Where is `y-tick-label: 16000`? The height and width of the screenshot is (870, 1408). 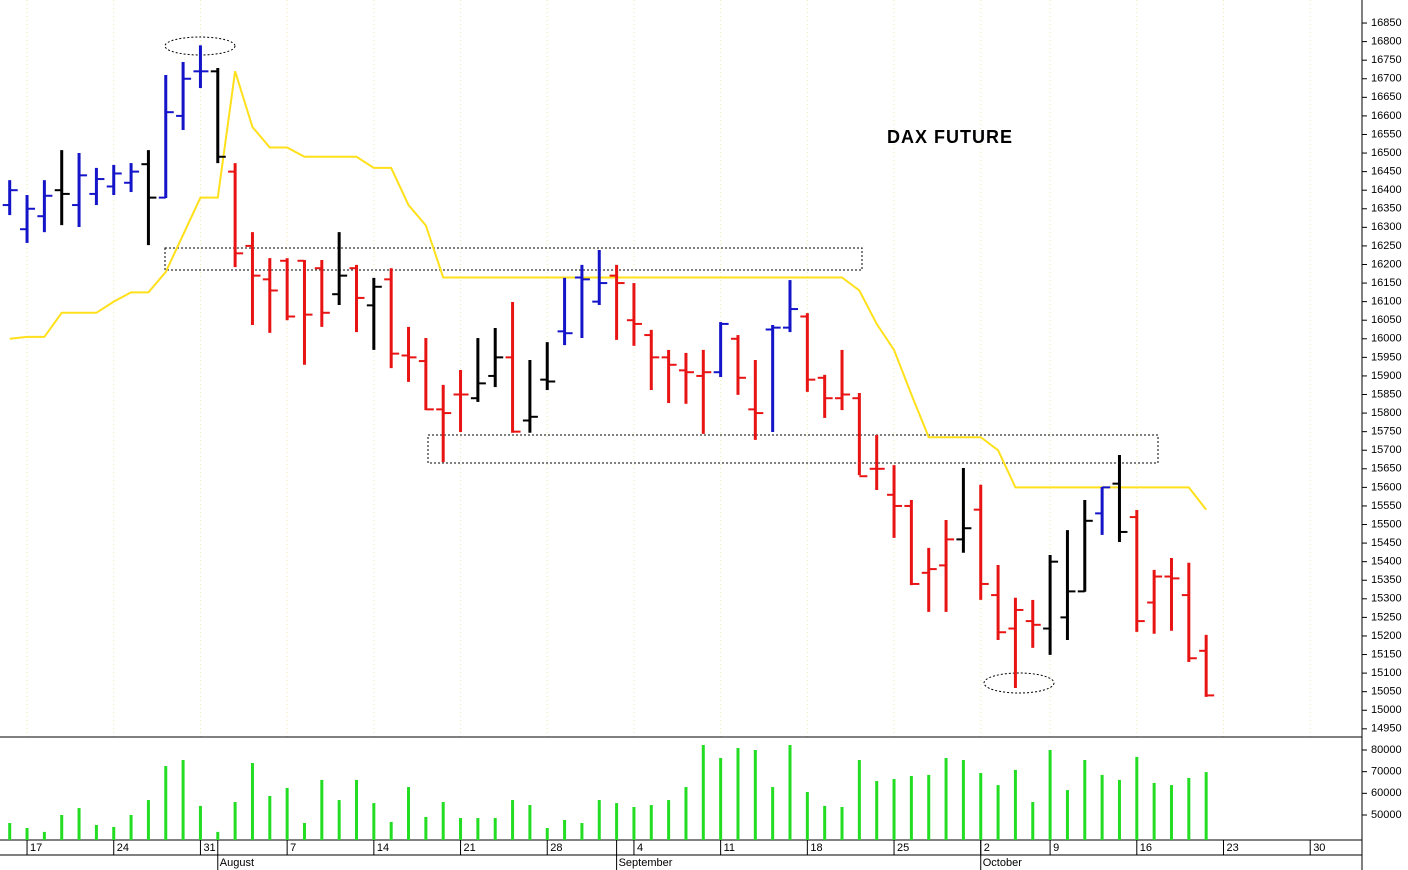 y-tick-label: 16000 is located at coordinates (1386, 339).